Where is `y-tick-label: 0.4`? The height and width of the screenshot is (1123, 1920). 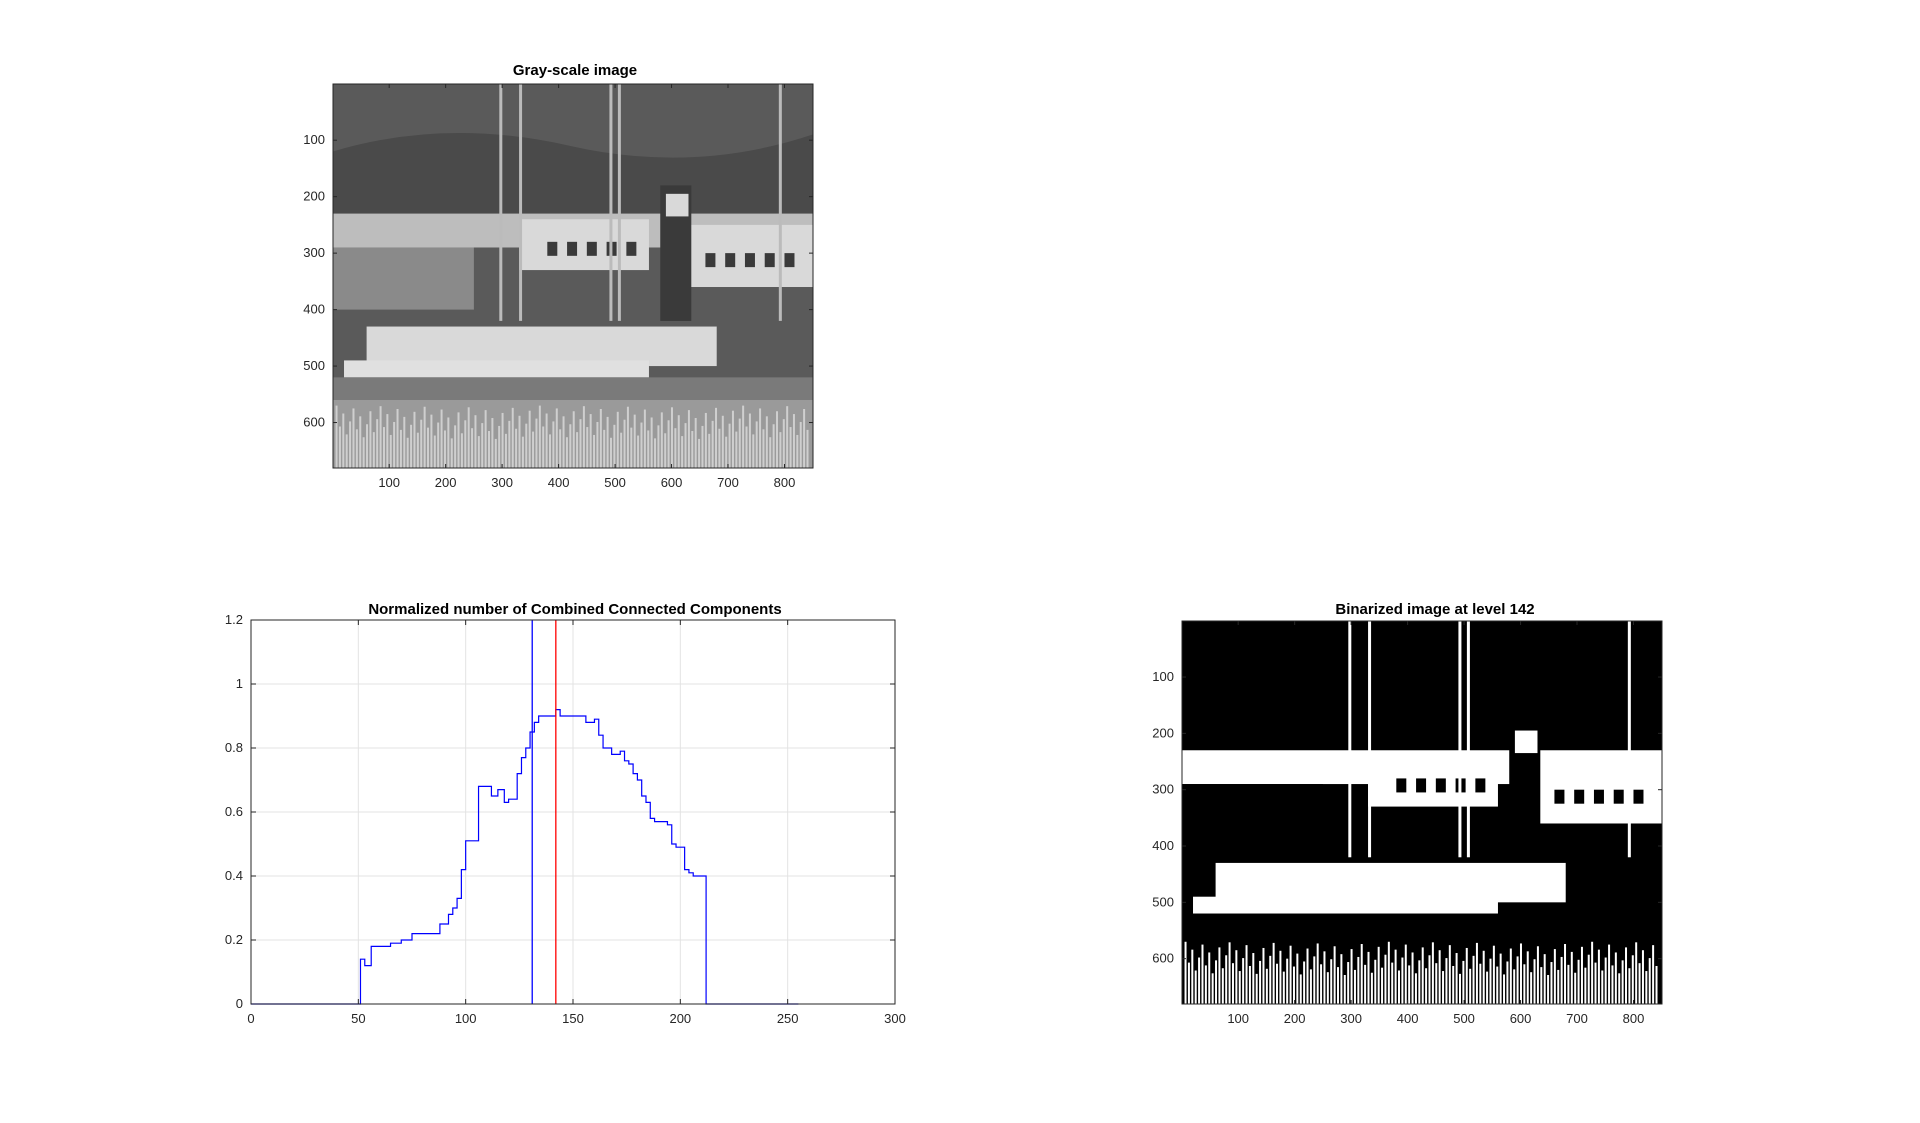 y-tick-label: 0.4 is located at coordinates (234, 875).